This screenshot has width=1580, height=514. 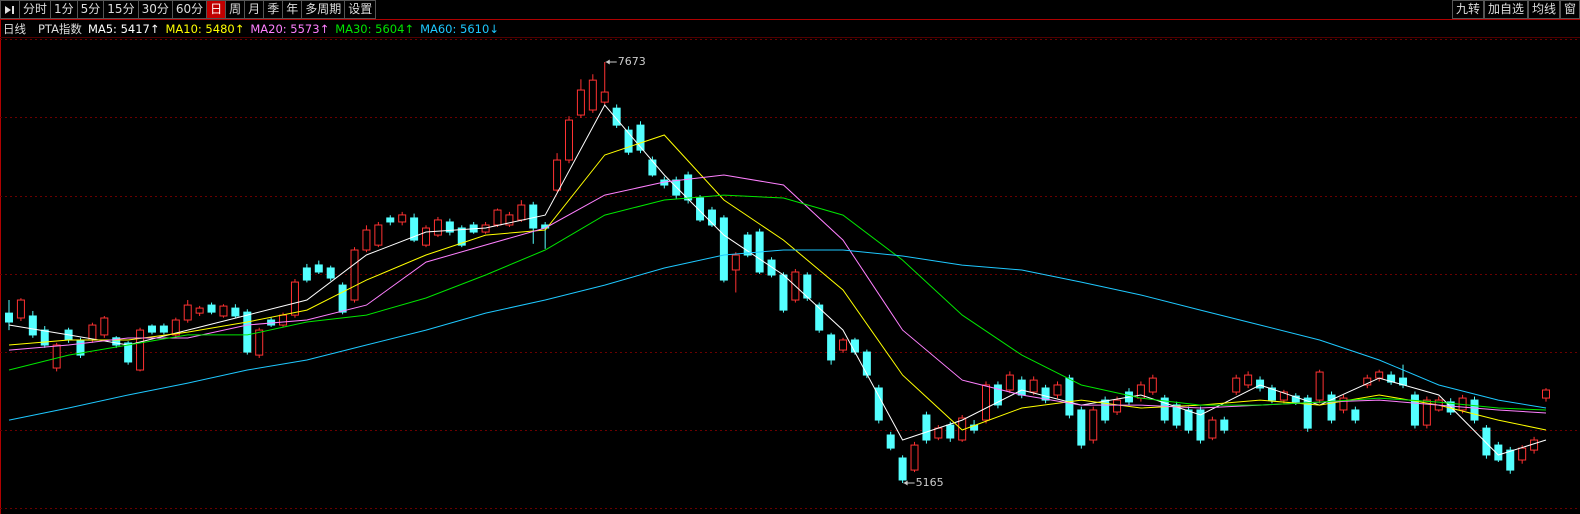 I want to click on toolbar-button: 窗, so click(x=1569, y=9).